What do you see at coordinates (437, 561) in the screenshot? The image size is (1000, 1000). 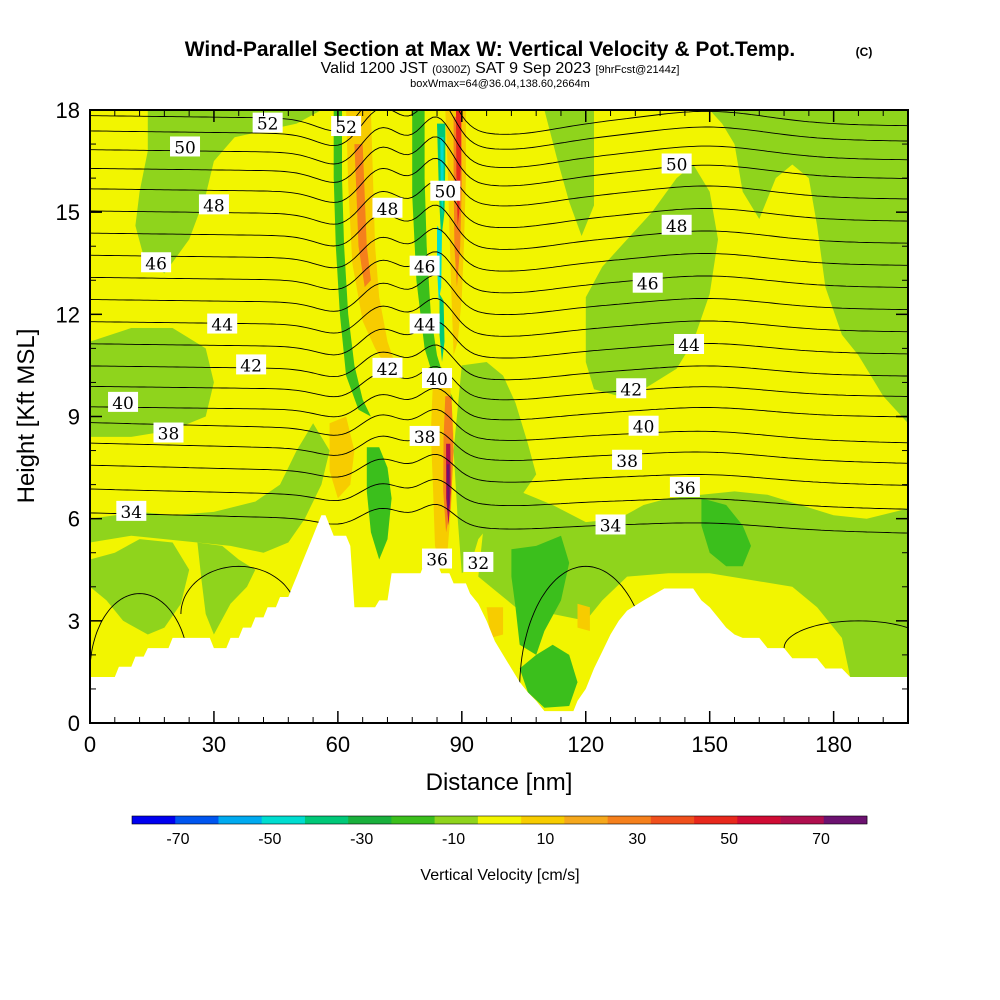 I see `isentrope-label-text: 36` at bounding box center [437, 561].